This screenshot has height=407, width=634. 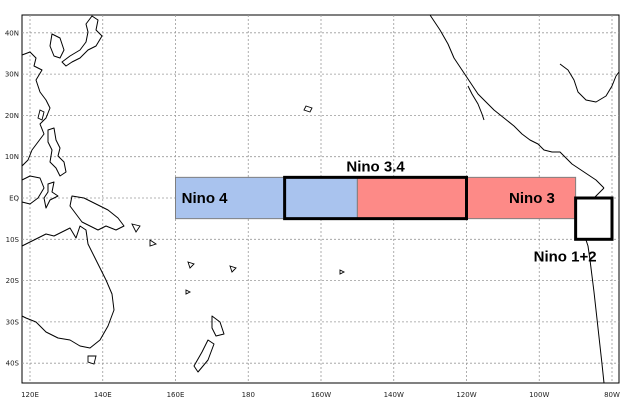 I want to click on nino-1-2-label: Nino 1+2, so click(x=565, y=256).